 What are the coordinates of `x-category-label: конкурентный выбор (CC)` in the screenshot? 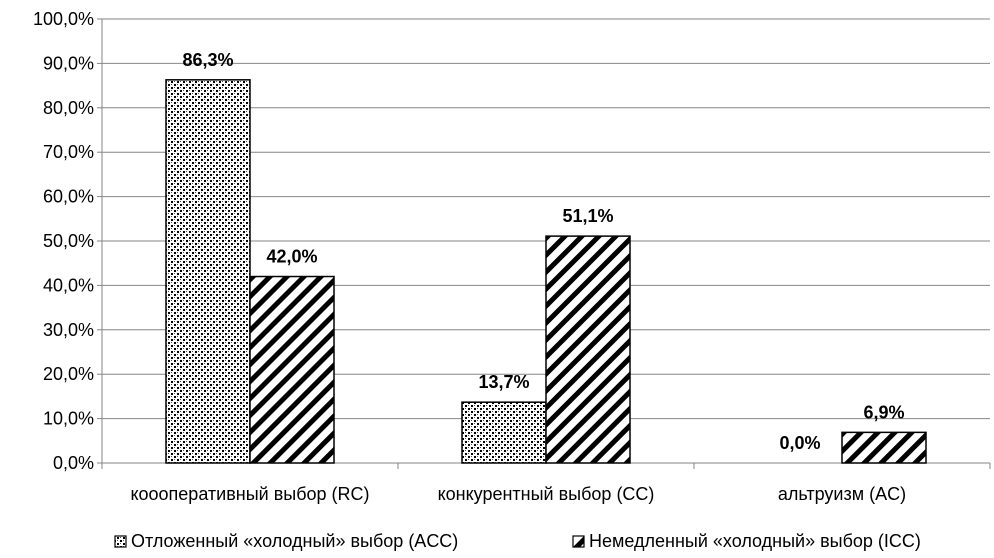 It's located at (546, 494).